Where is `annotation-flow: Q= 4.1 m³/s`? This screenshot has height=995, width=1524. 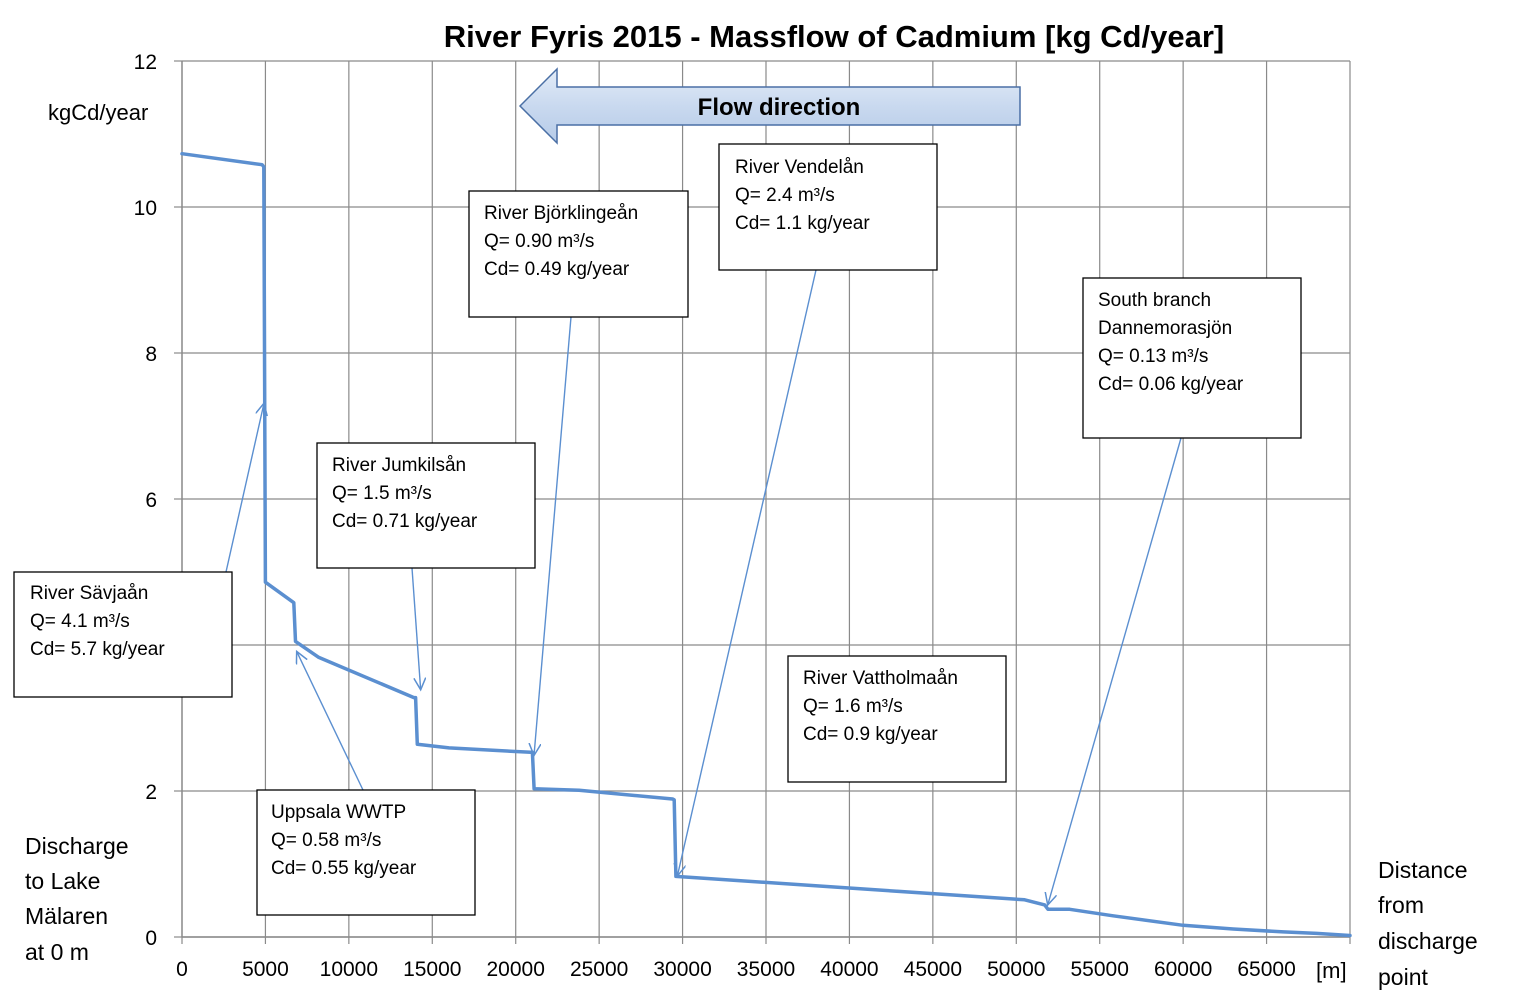
annotation-flow: Q= 4.1 m³/s is located at coordinates (80, 621).